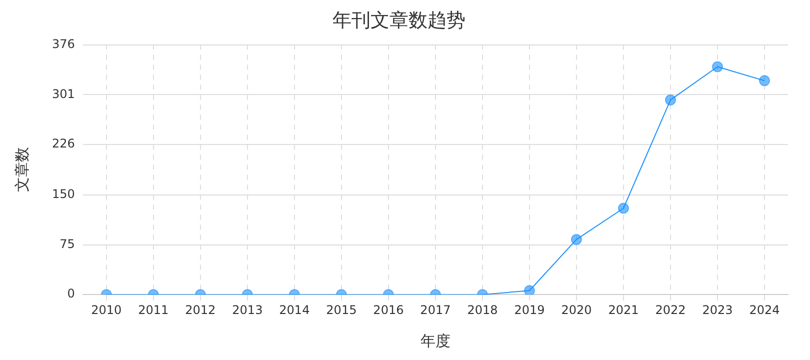 The height and width of the screenshot is (360, 810). I want to click on y-tick-label: 376, so click(63, 43).